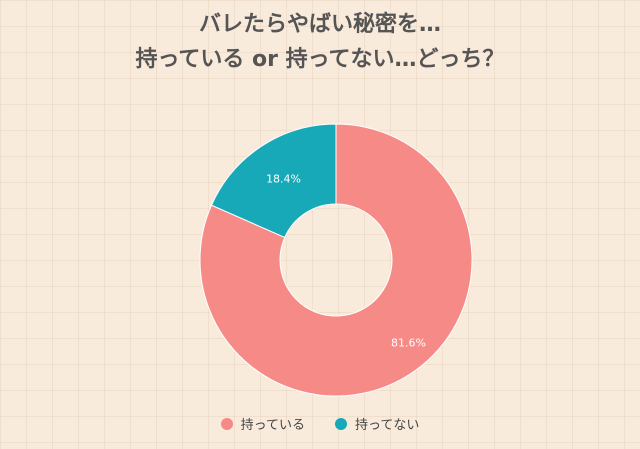 This screenshot has height=449, width=640. I want to click on slice-mottenai, so click(273, 181).